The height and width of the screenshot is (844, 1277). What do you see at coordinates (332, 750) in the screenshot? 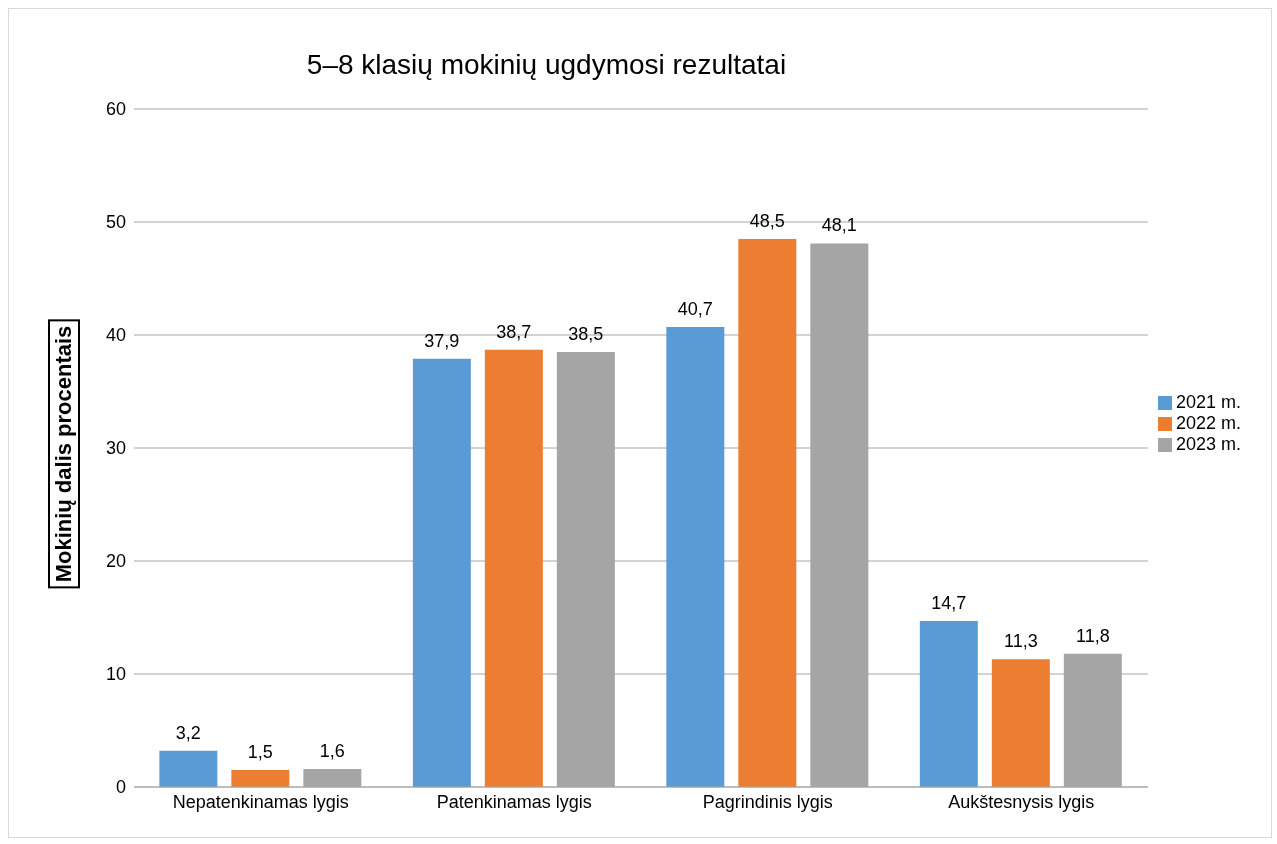
I see `data-label: 1,6` at bounding box center [332, 750].